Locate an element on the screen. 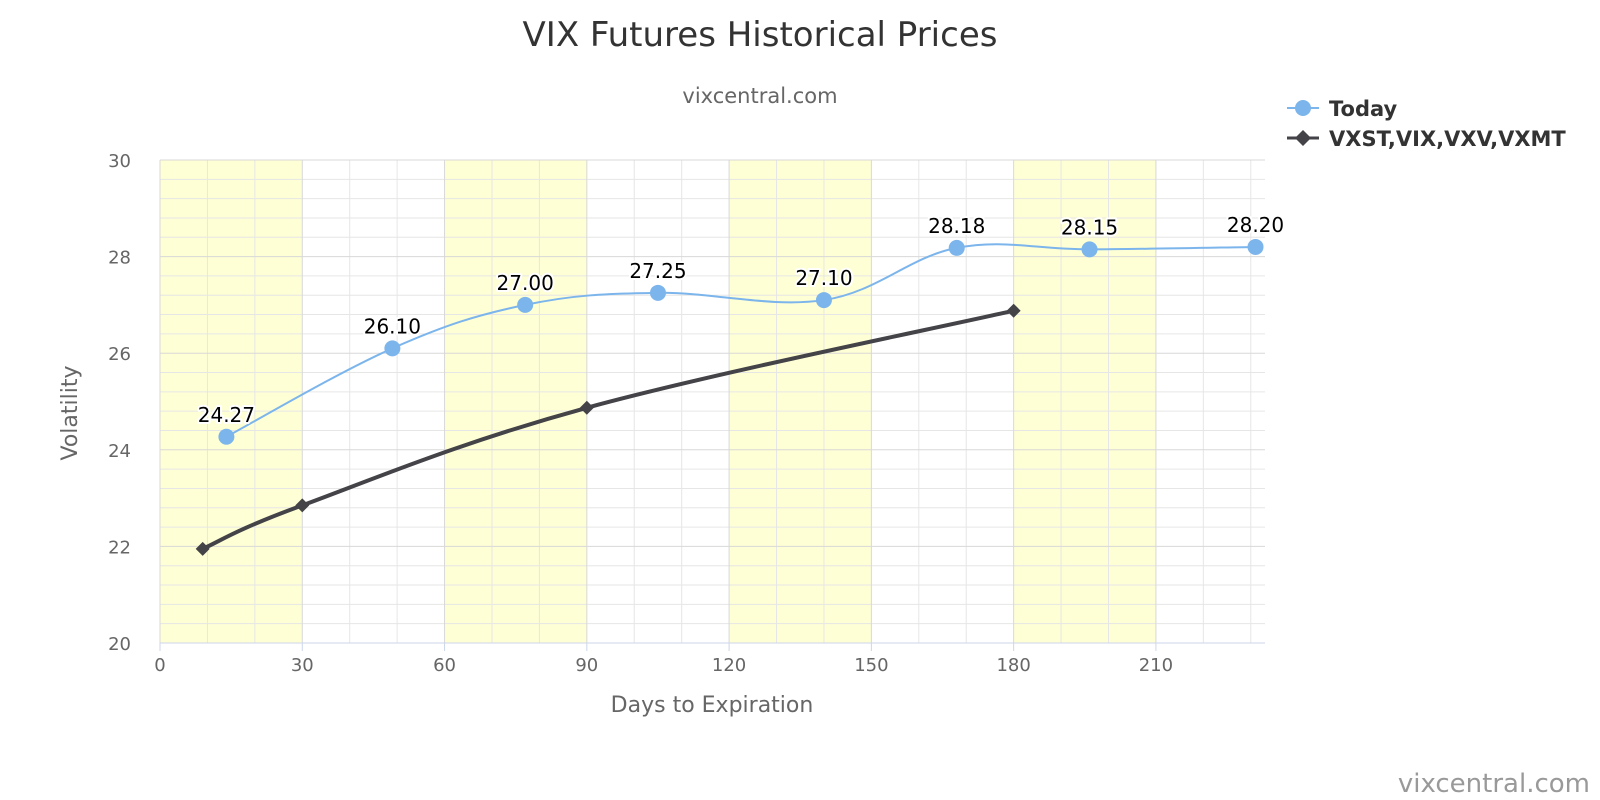 Image resolution: width=1600 pixels, height=800 pixels. data-label-5: 28.18 is located at coordinates (956, 226).